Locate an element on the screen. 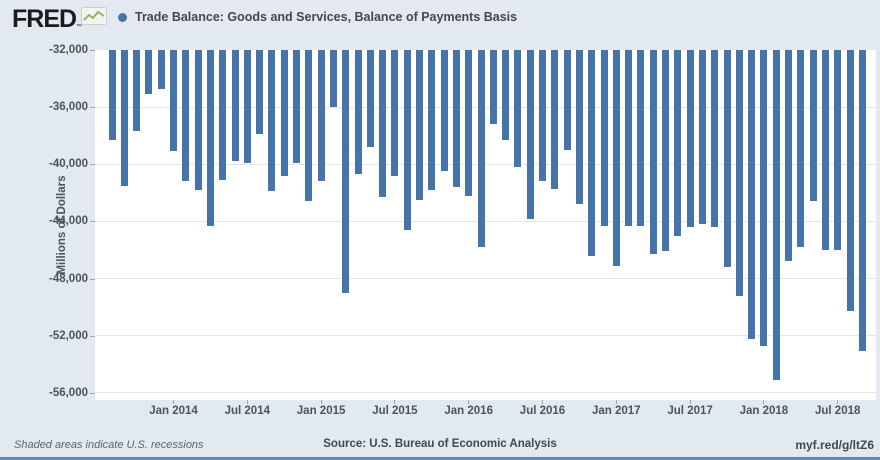 The height and width of the screenshot is (460, 880). x-tick-label: Jan 2017 is located at coordinates (616, 411).